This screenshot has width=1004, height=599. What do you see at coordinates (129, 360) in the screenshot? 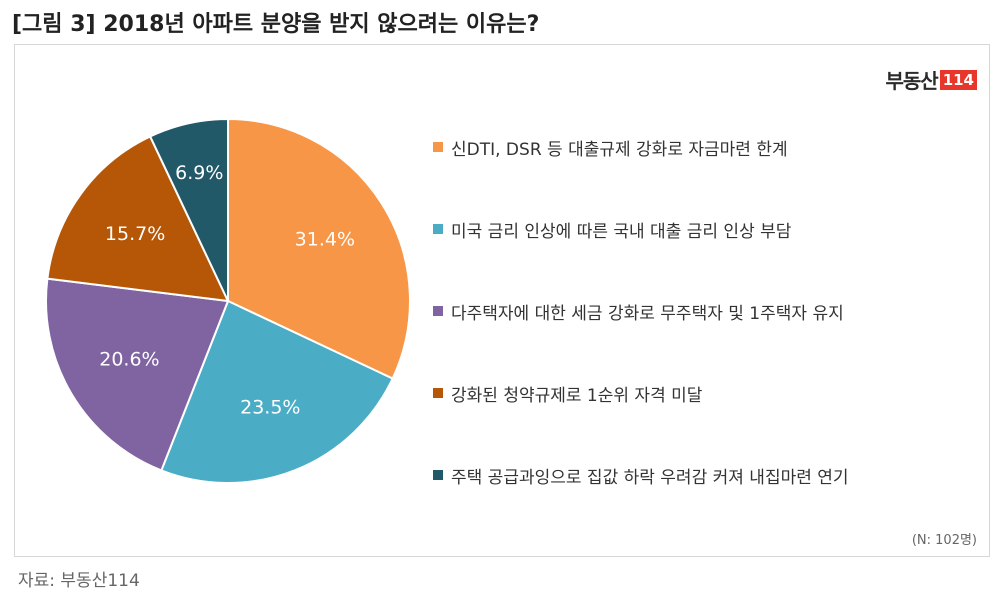
I see `slice-value-label: 20.6%` at bounding box center [129, 360].